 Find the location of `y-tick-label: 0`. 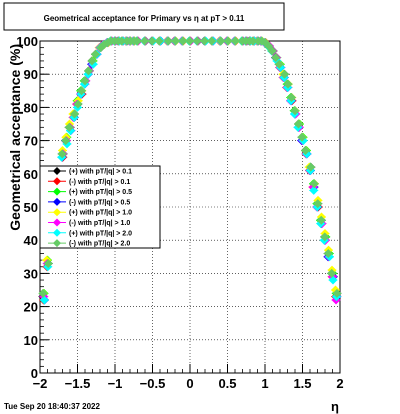

y-tick-label: 0 is located at coordinates (34, 373).